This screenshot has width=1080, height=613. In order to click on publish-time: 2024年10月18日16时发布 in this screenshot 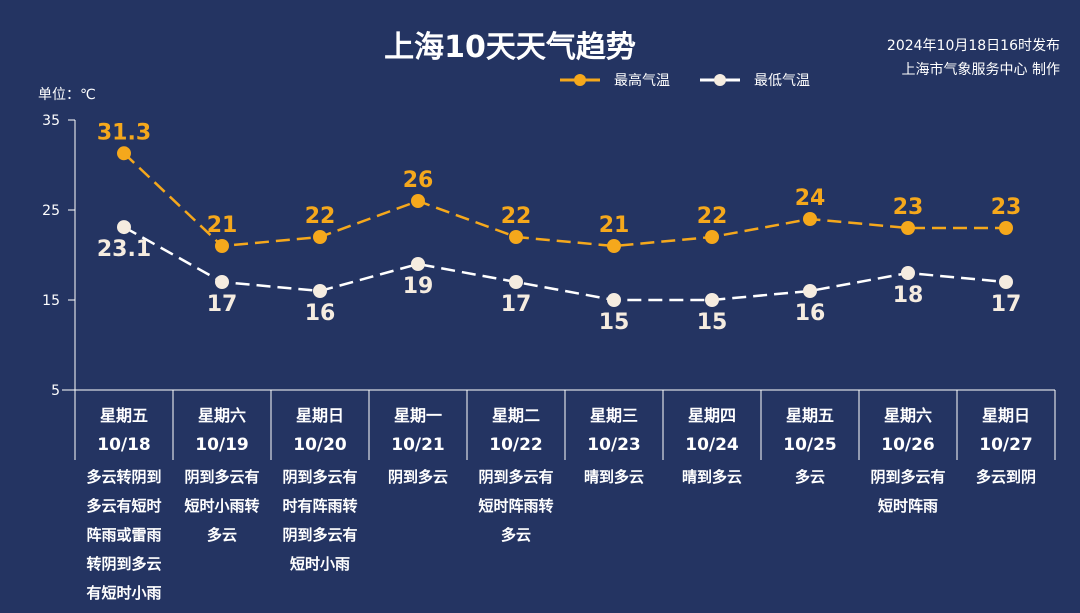, I will do `click(973, 46)`.